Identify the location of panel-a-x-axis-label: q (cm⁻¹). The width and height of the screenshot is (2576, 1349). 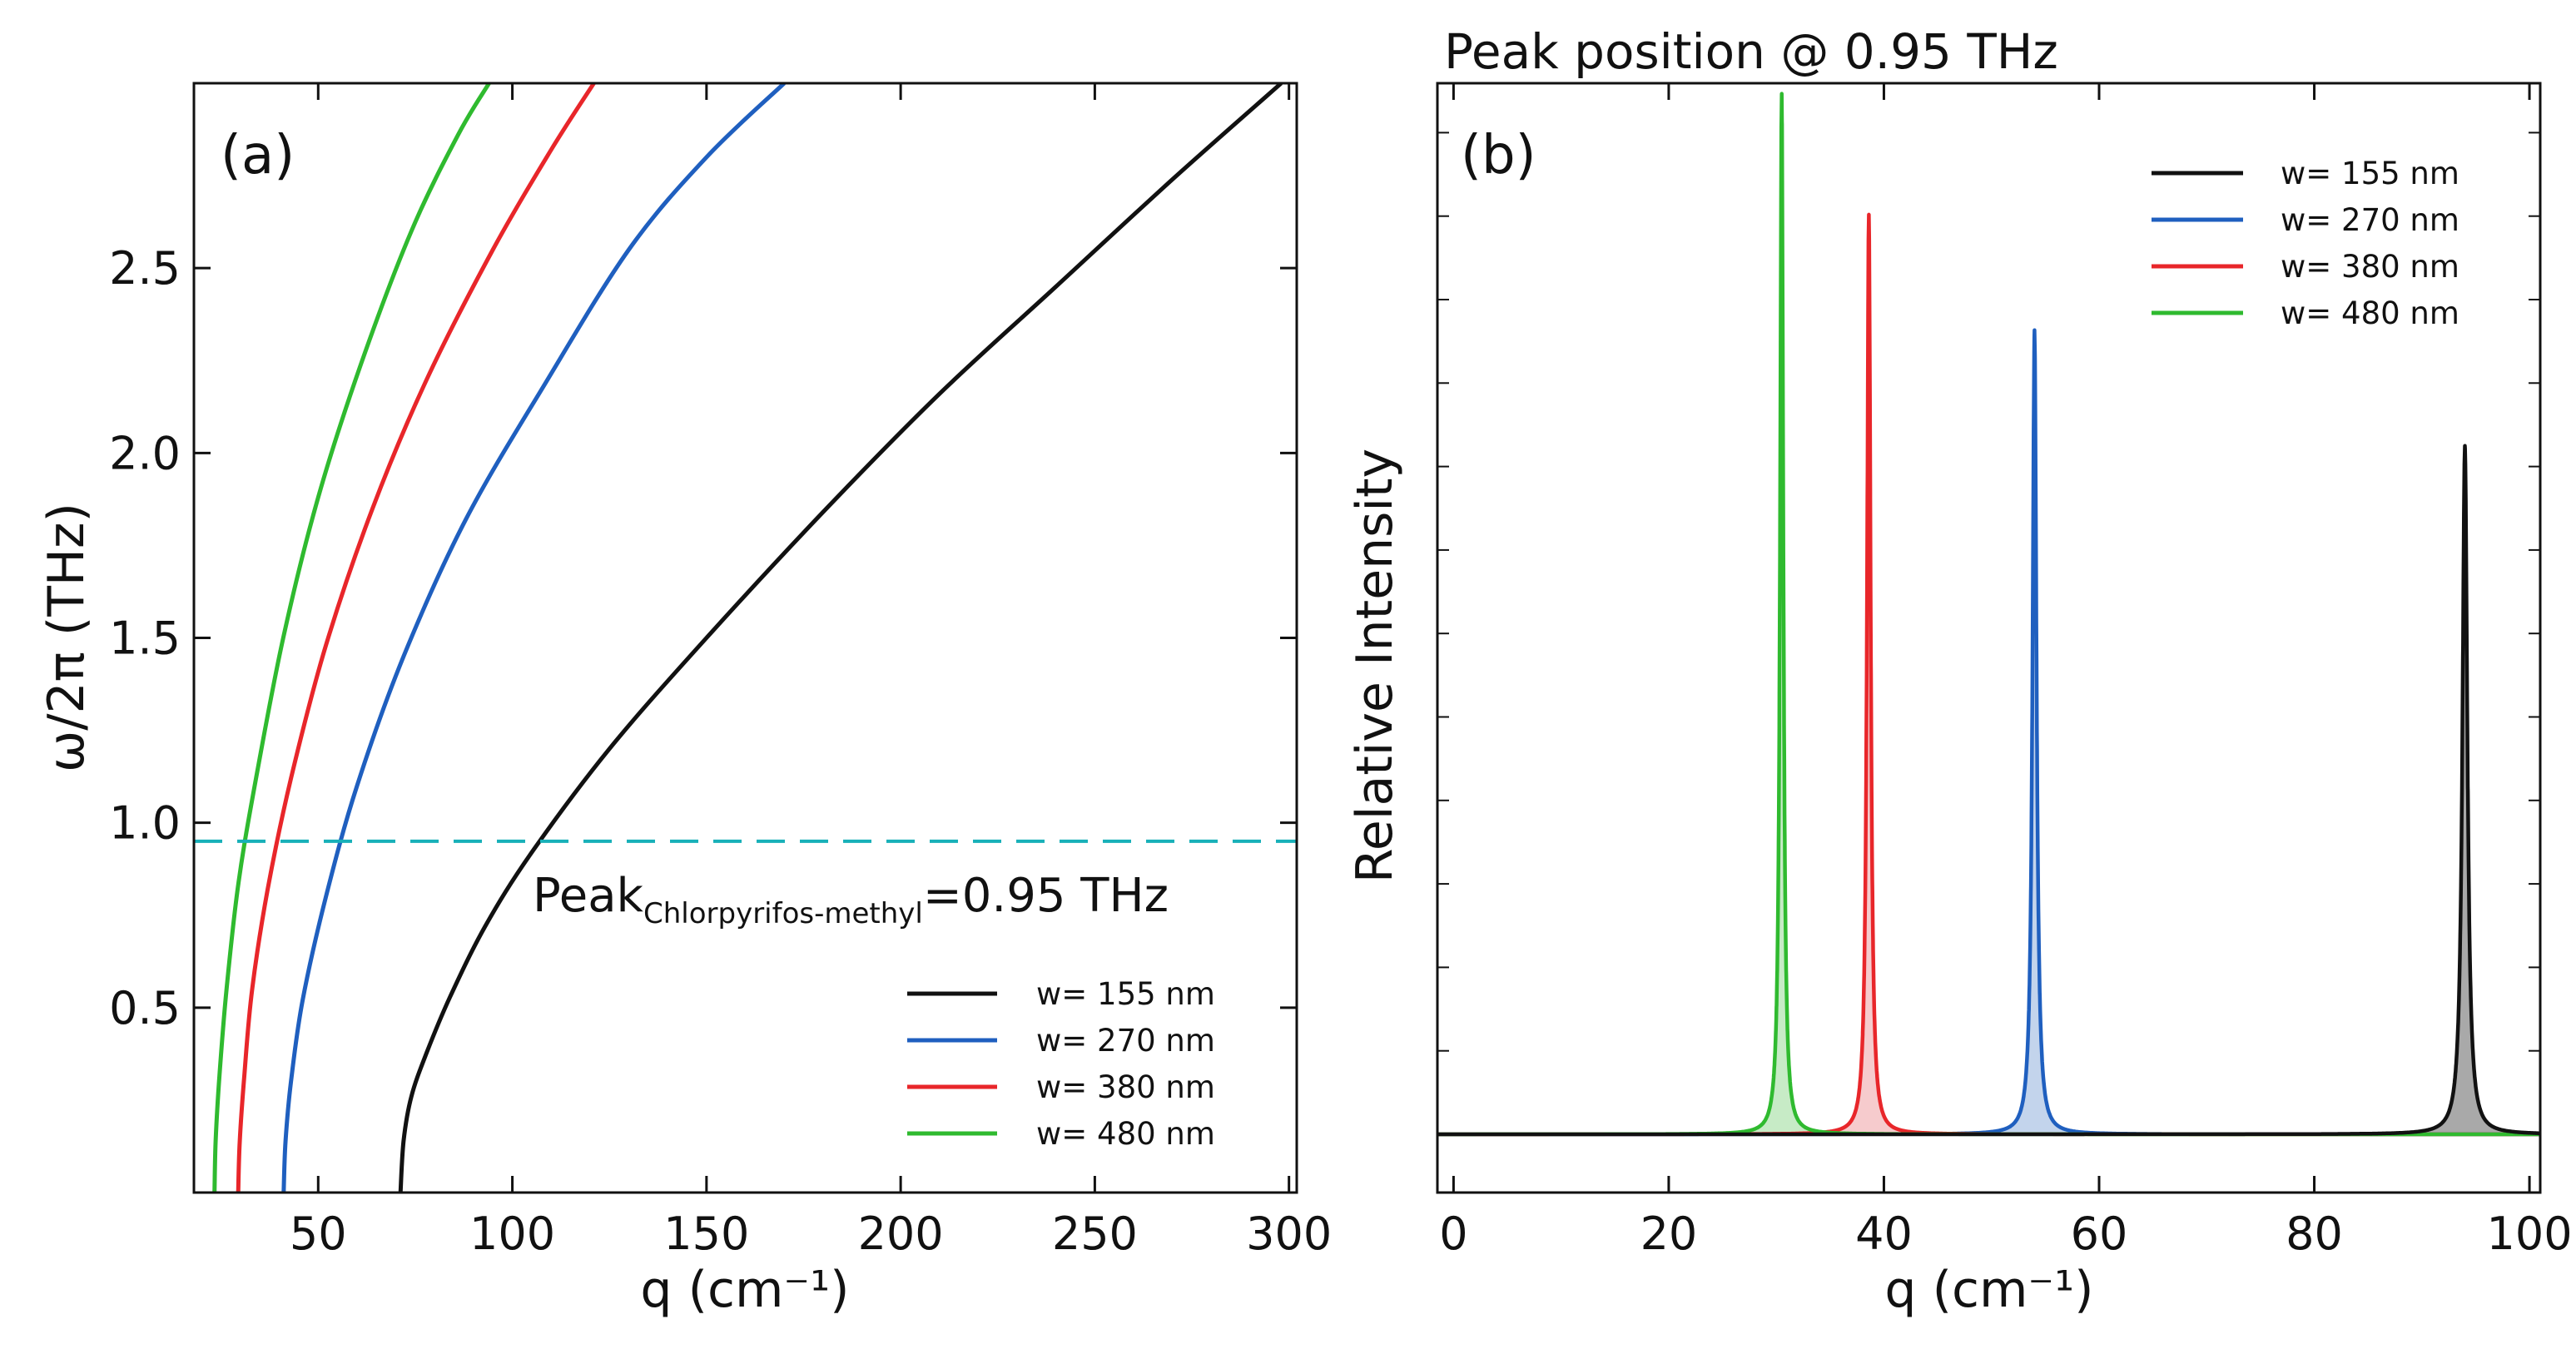
(744, 1290).